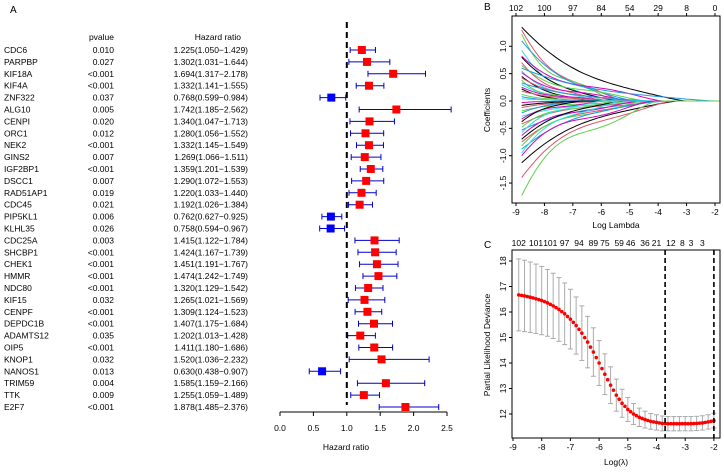 Image resolution: width=724 pixels, height=473 pixels. What do you see at coordinates (211, 157) in the screenshot?
I see `hazard-ratio-value: 1.269(1.066−1.511)` at bounding box center [211, 157].